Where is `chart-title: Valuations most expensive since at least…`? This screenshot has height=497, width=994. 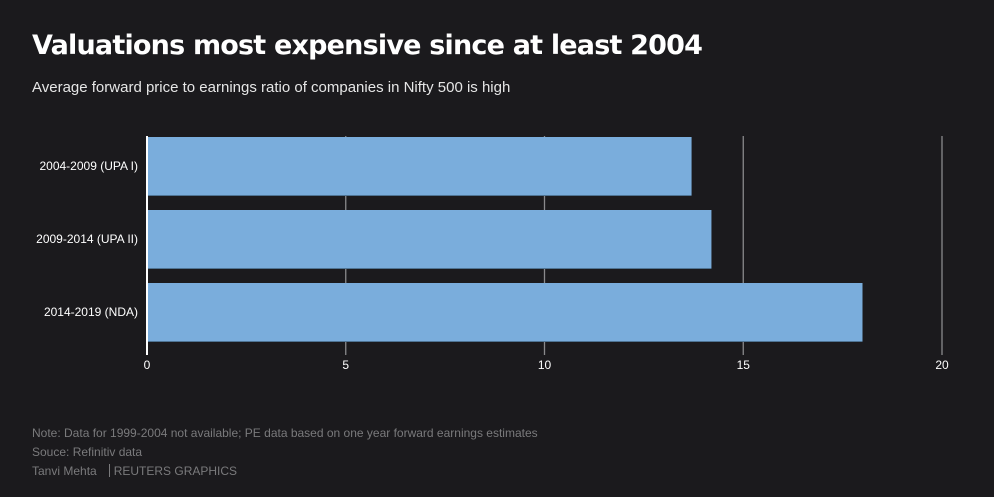
chart-title: Valuations most expensive since at least… is located at coordinates (367, 45).